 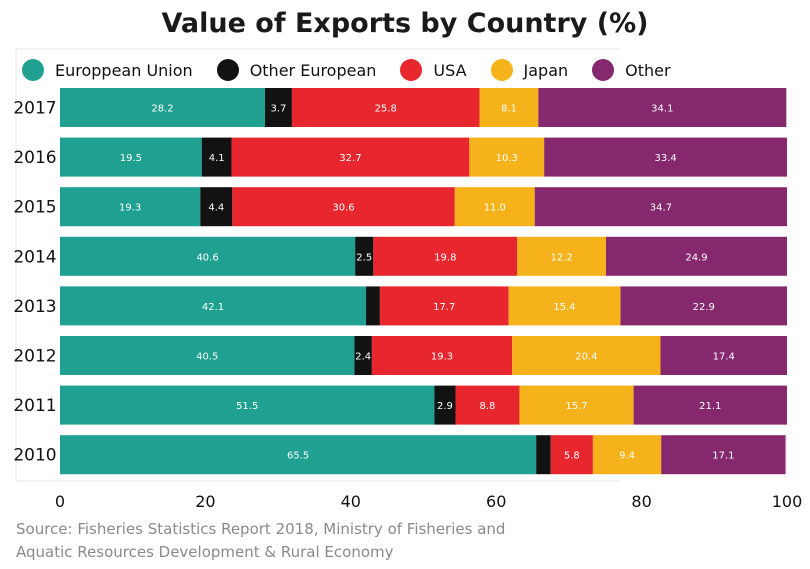 I want to click on bar-row-2015: 2015 19.3 4.4 30.6 11.0 34.7, so click(x=400, y=207).